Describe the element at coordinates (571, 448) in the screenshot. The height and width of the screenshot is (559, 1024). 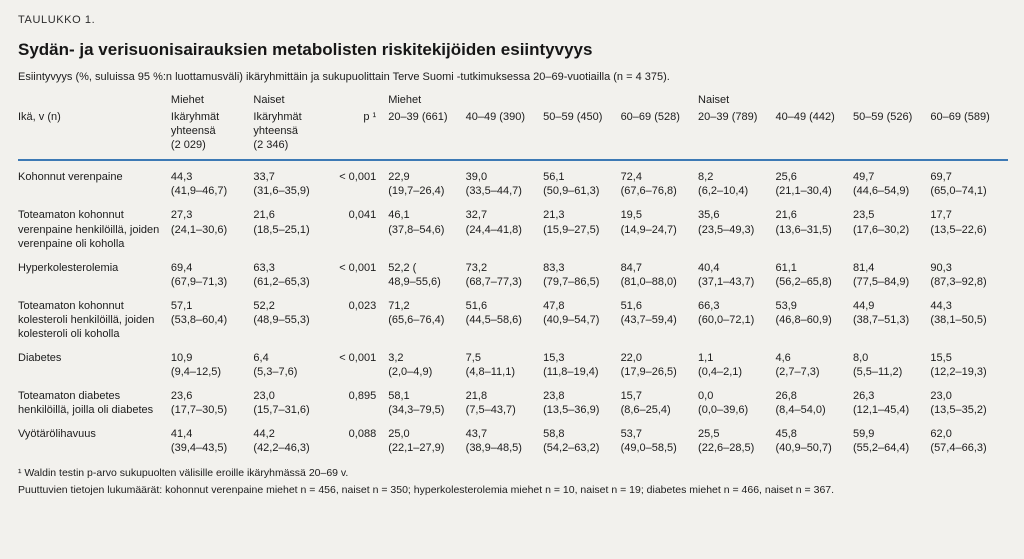
I see `cell-confidence-interval: (54,2–63,2)` at that location.